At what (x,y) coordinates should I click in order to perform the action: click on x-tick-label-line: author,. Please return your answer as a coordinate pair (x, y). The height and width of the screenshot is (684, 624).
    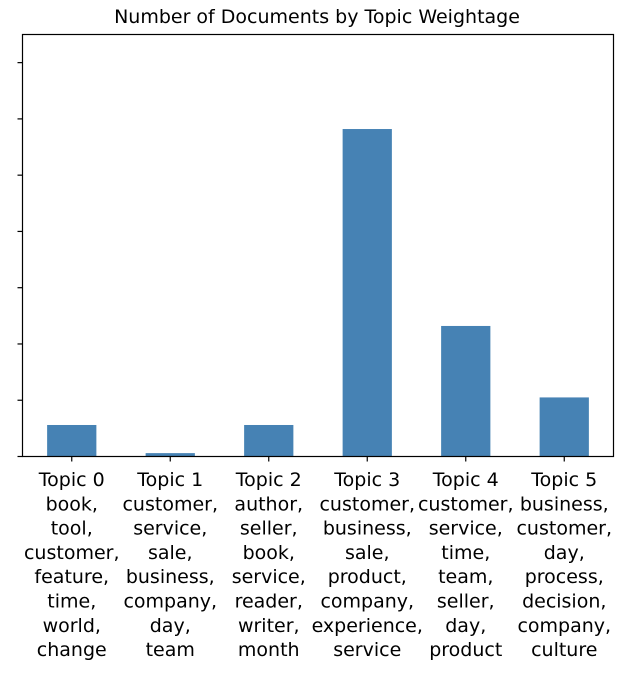
    Looking at the image, I should click on (268, 504).